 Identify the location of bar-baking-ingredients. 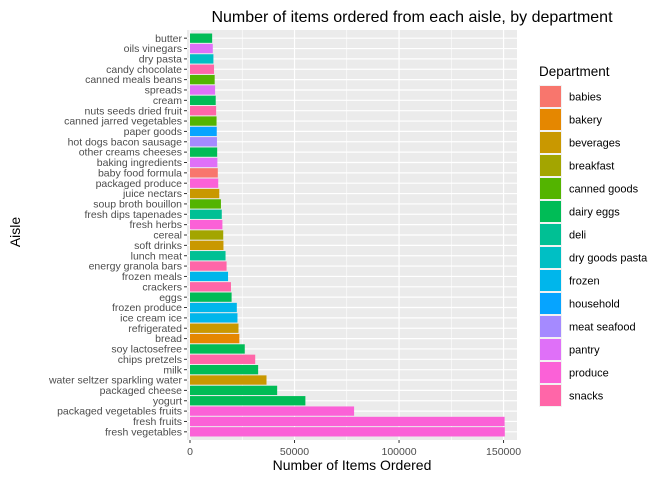
(204, 162).